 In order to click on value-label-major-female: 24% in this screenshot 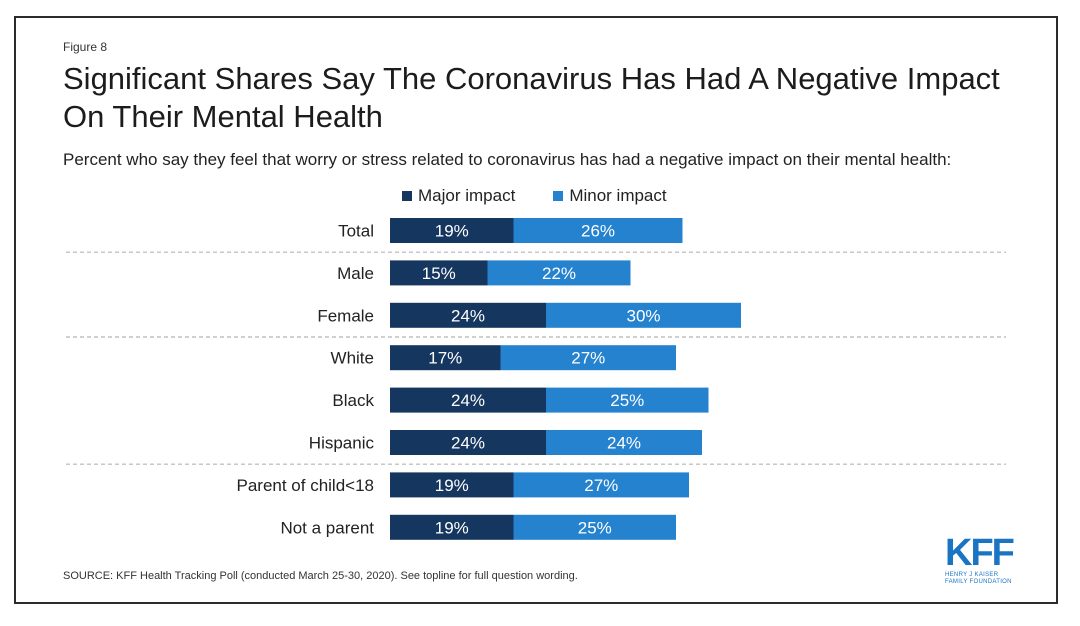, I will do `click(468, 315)`.